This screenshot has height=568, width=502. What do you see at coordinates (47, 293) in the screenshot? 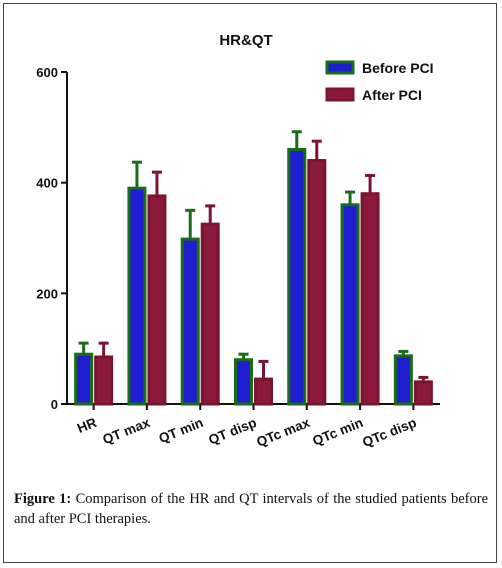
I see `y-tick-label: 200` at bounding box center [47, 293].